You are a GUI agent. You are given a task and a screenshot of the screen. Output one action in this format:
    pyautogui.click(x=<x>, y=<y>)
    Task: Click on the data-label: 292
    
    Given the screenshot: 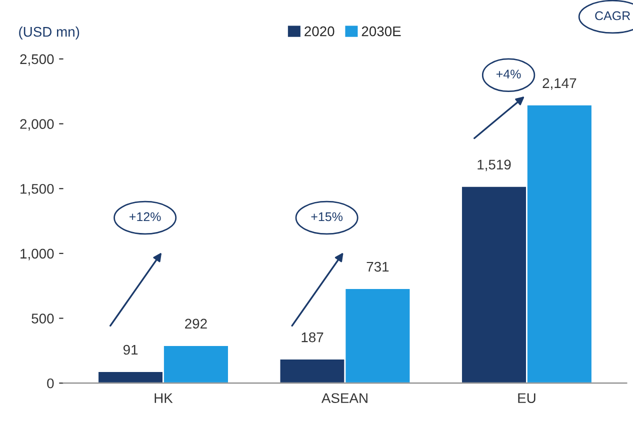 What is the action you would take?
    pyautogui.click(x=196, y=323)
    